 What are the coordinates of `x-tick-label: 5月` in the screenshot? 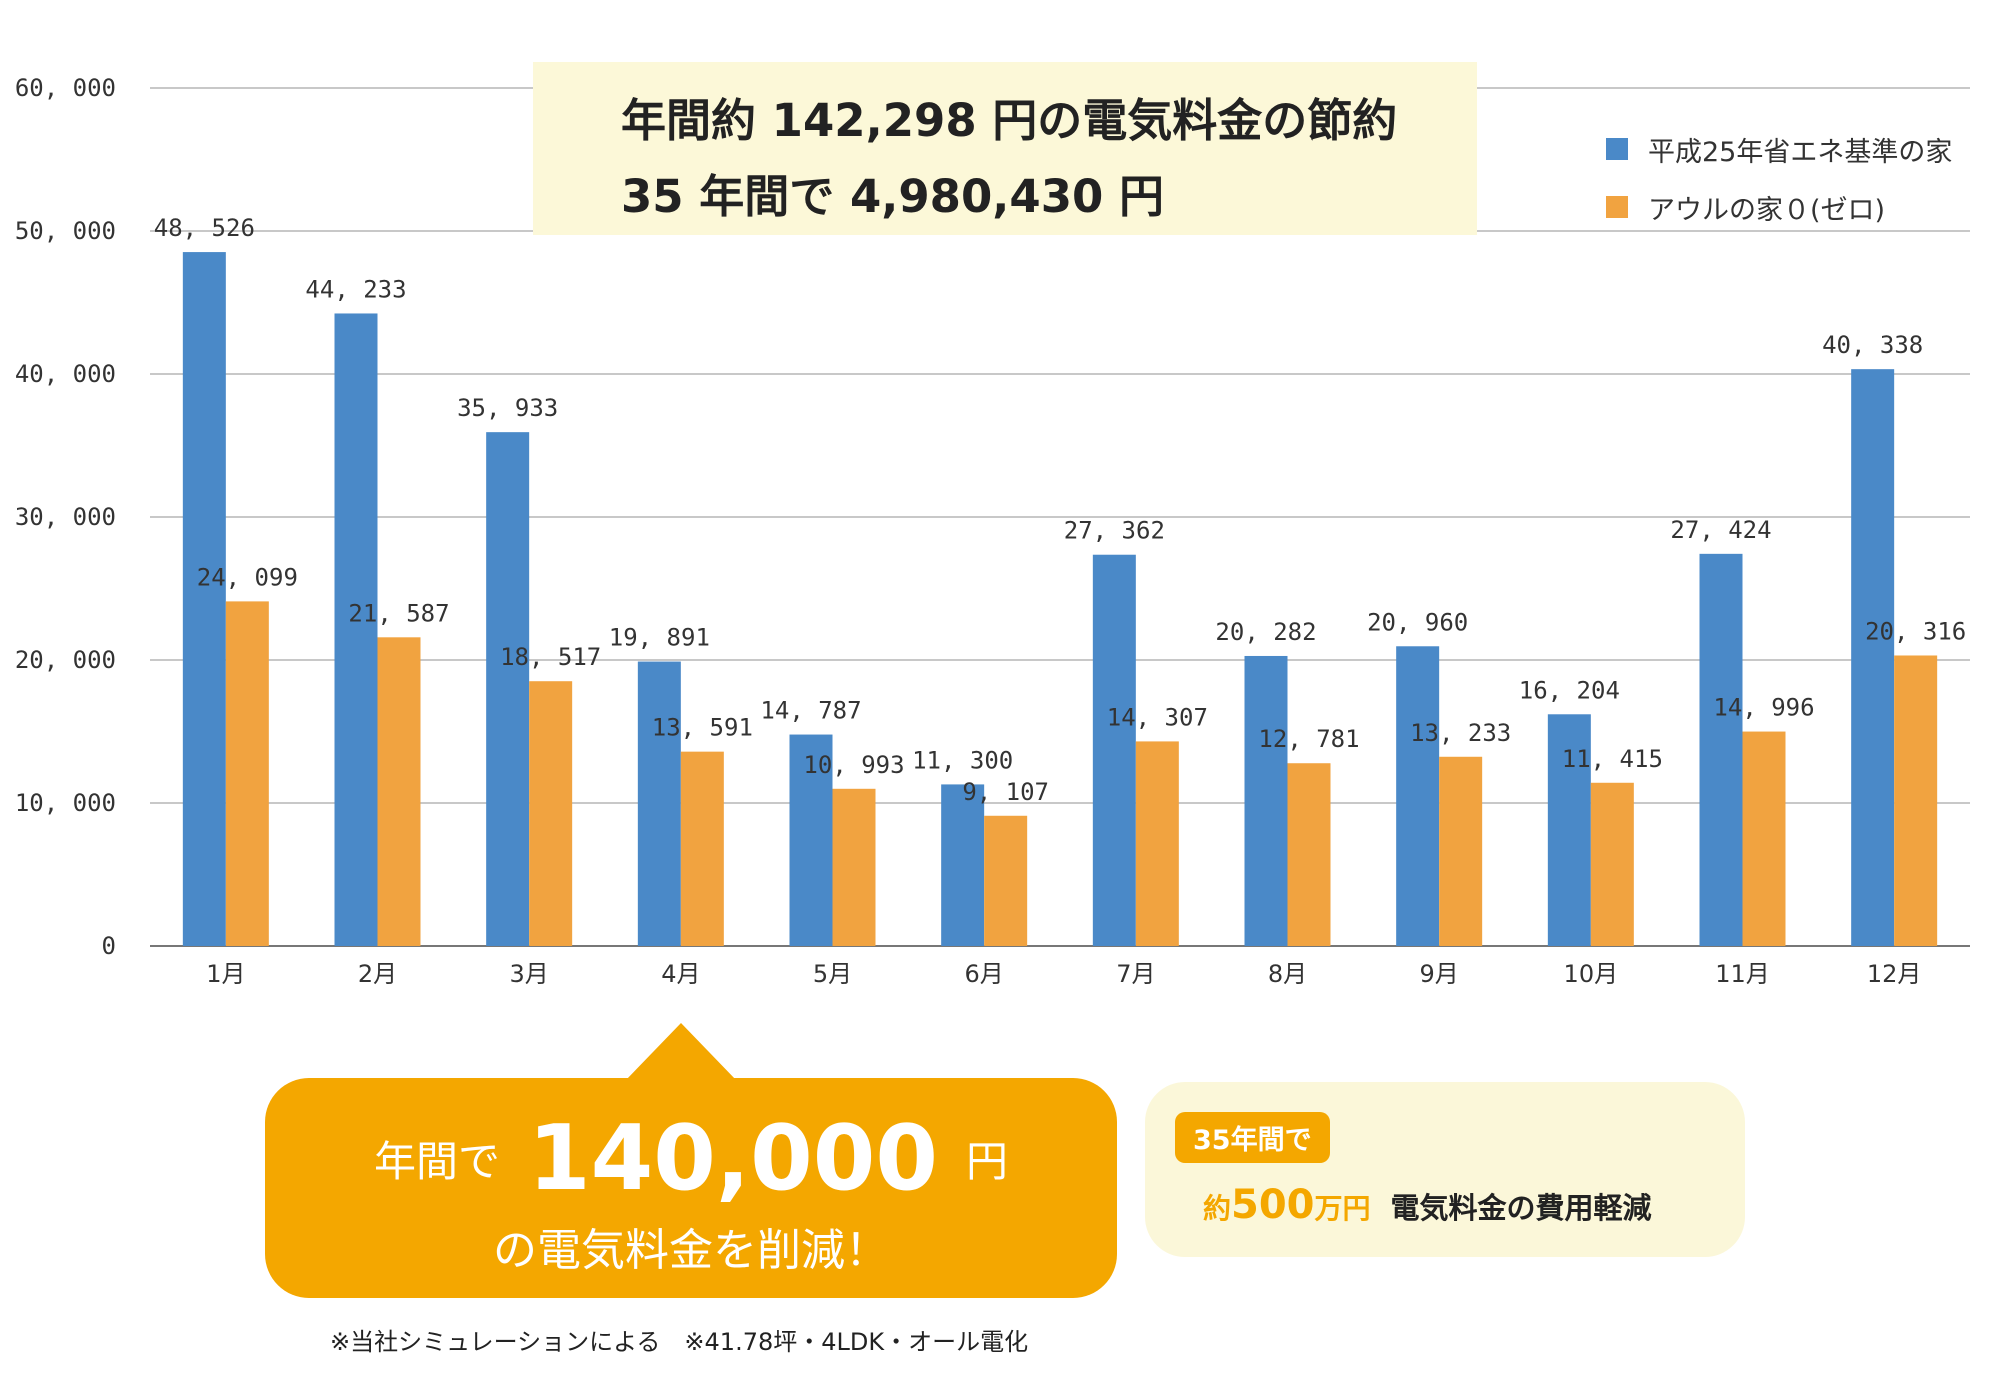 It's located at (832, 974).